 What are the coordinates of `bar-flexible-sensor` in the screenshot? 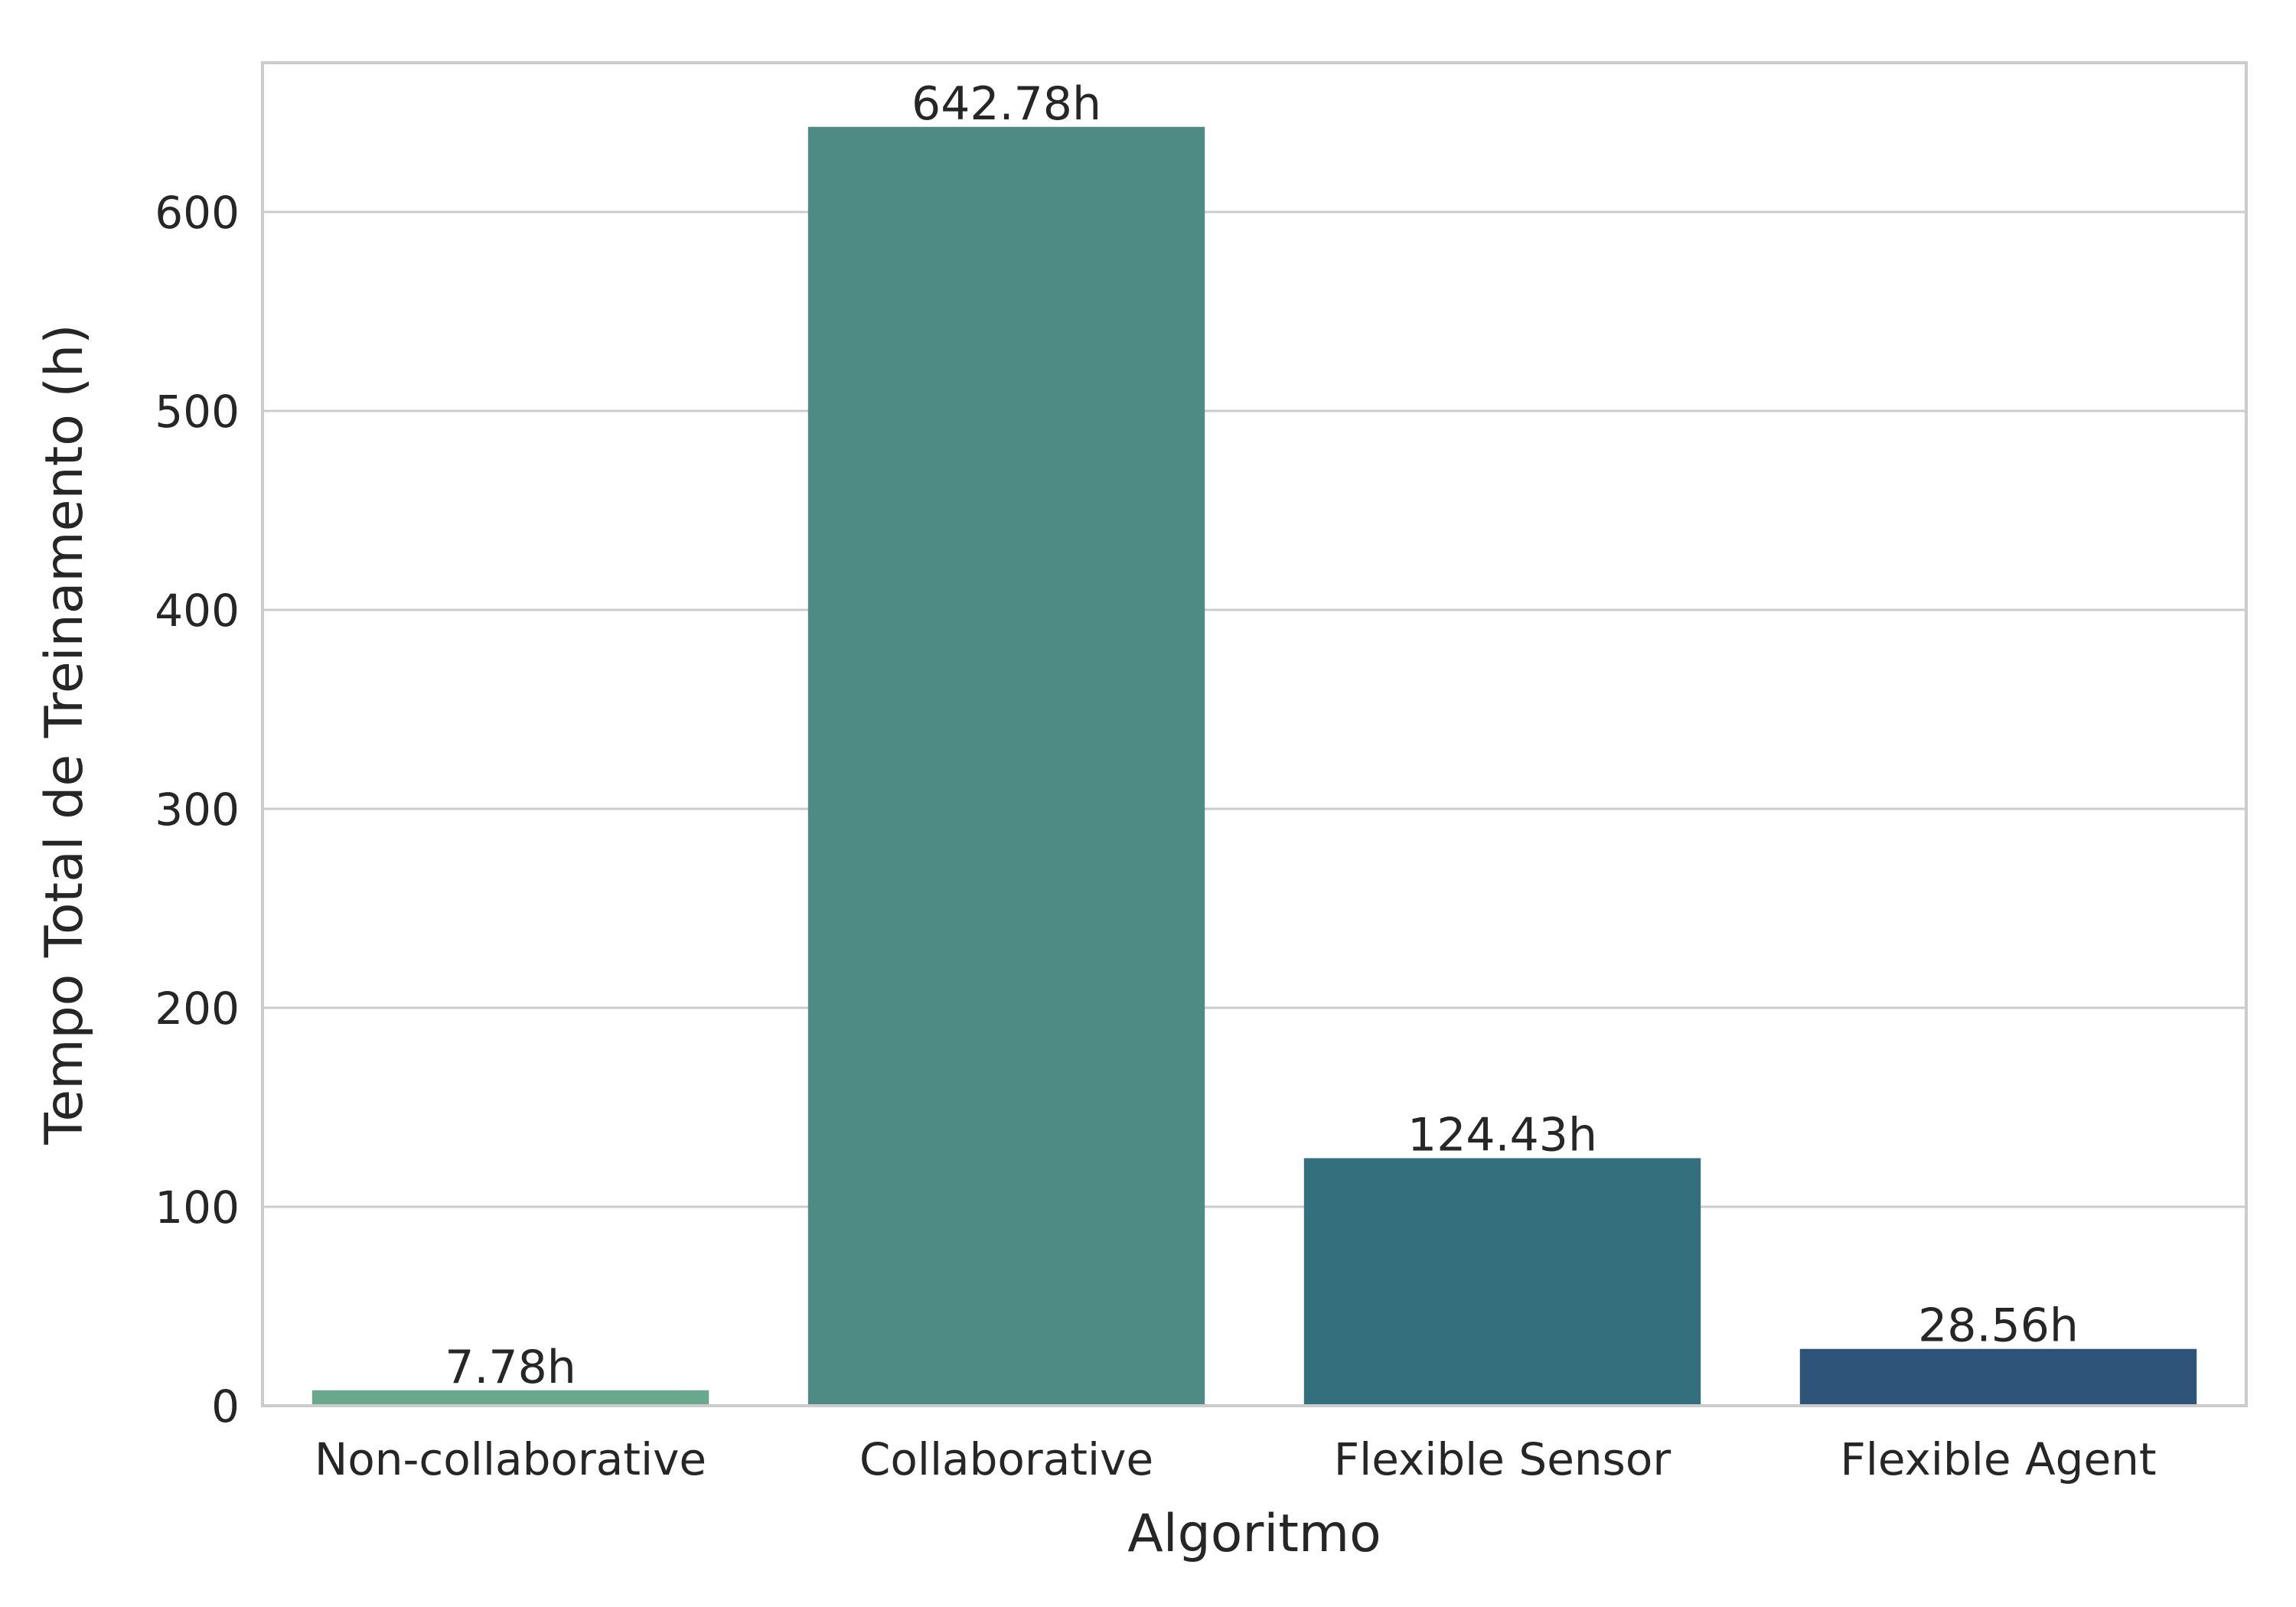 It's located at (1502, 1282).